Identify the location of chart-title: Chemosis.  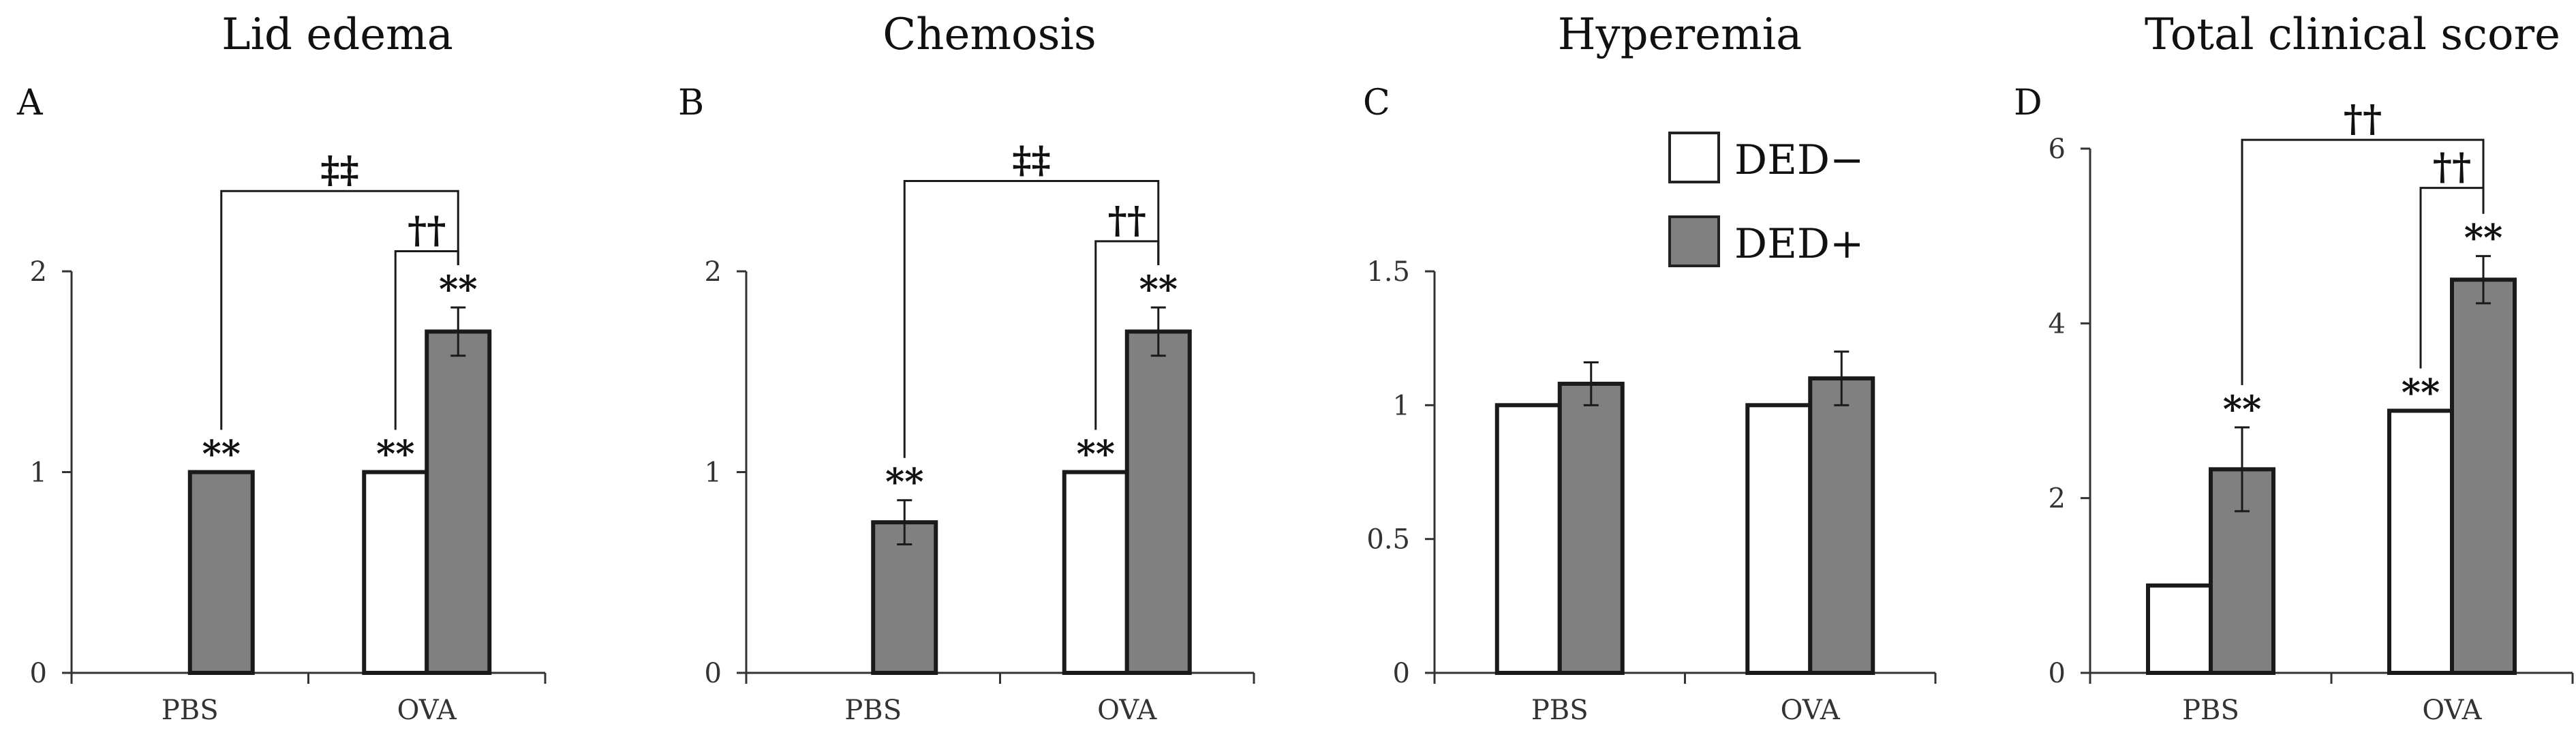
(989, 35).